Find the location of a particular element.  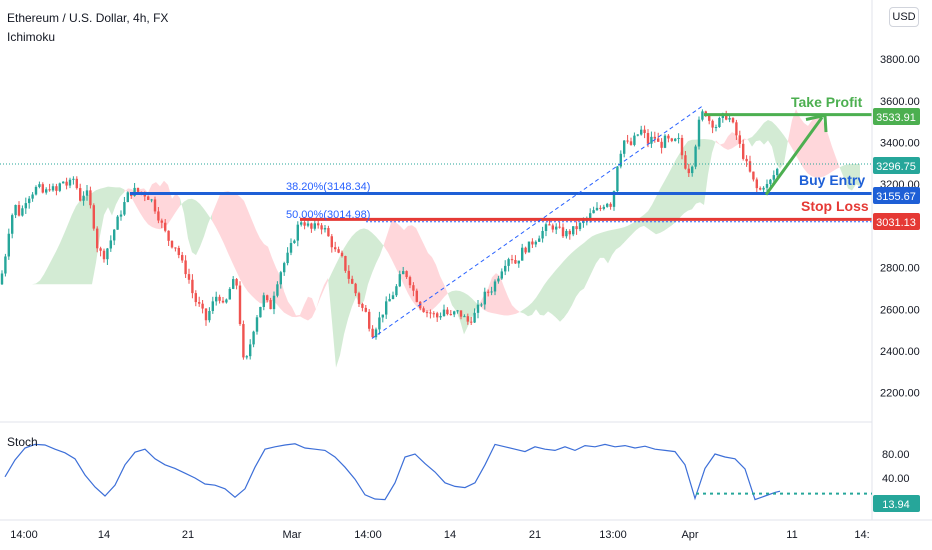

time-tick: 14:00 is located at coordinates (24, 535).